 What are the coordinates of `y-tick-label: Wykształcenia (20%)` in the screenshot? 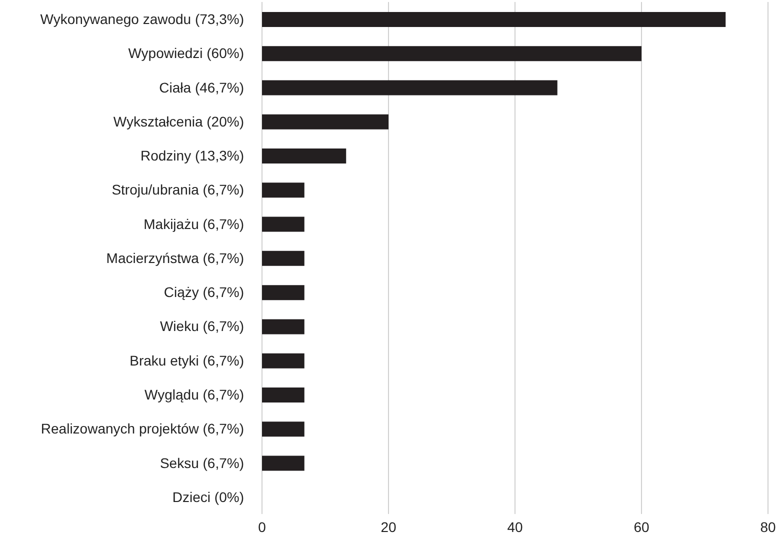 It's located at (178, 121).